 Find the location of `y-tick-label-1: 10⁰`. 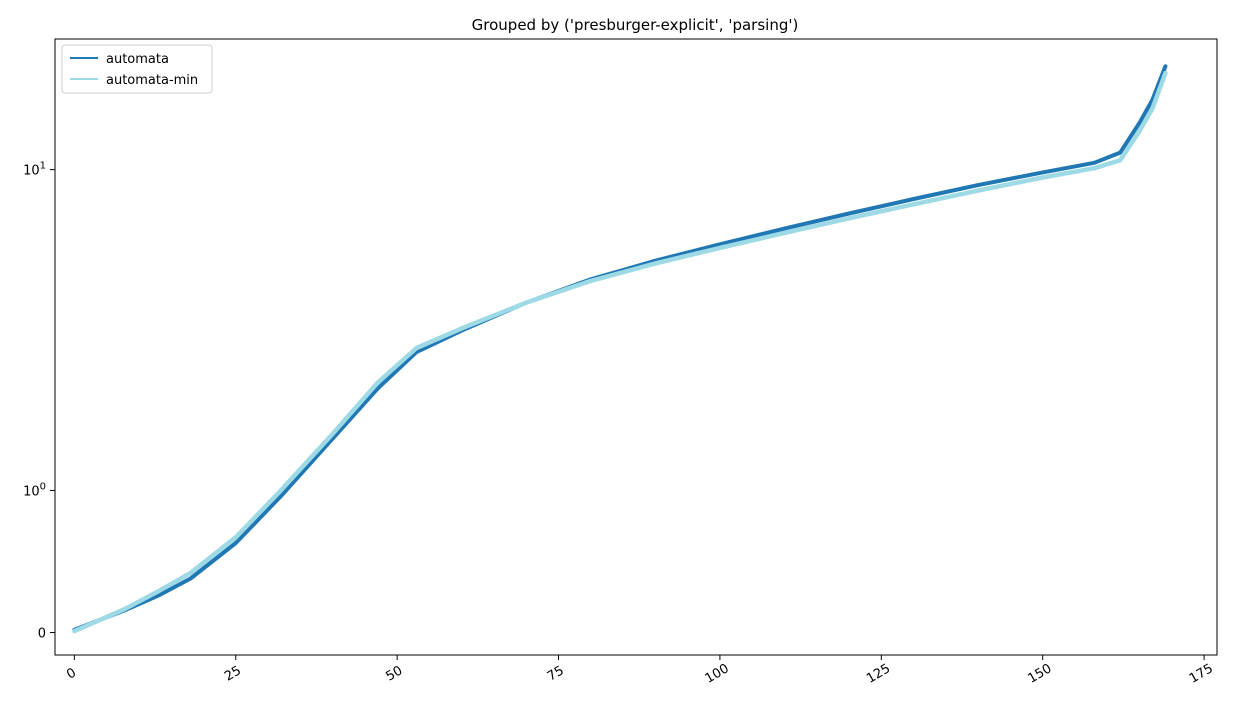

y-tick-label-1: 10⁰ is located at coordinates (34, 490).